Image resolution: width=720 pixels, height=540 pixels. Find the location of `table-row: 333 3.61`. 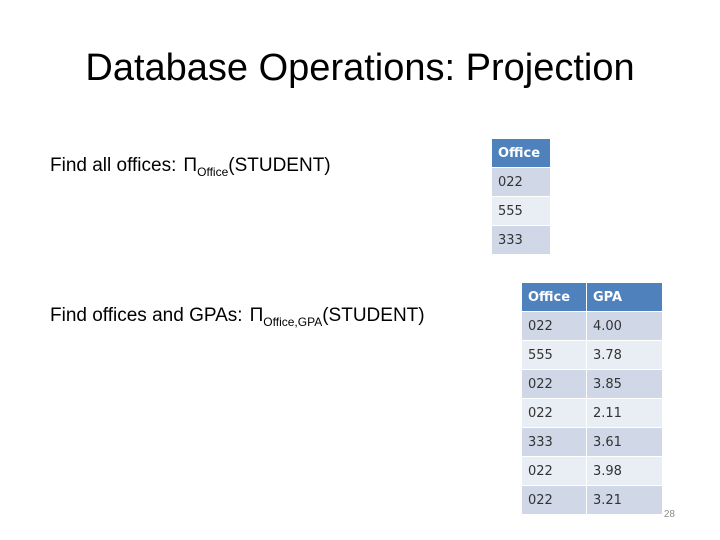

table-row: 333 3.61 is located at coordinates (592, 442).